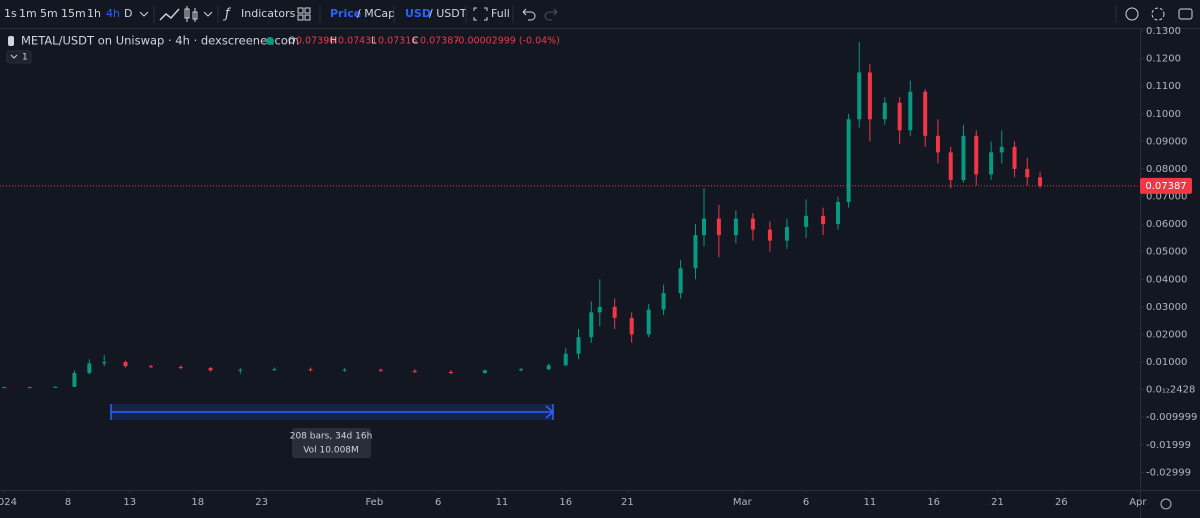  What do you see at coordinates (550, 412) in the screenshot?
I see `measure-arrowhead` at bounding box center [550, 412].